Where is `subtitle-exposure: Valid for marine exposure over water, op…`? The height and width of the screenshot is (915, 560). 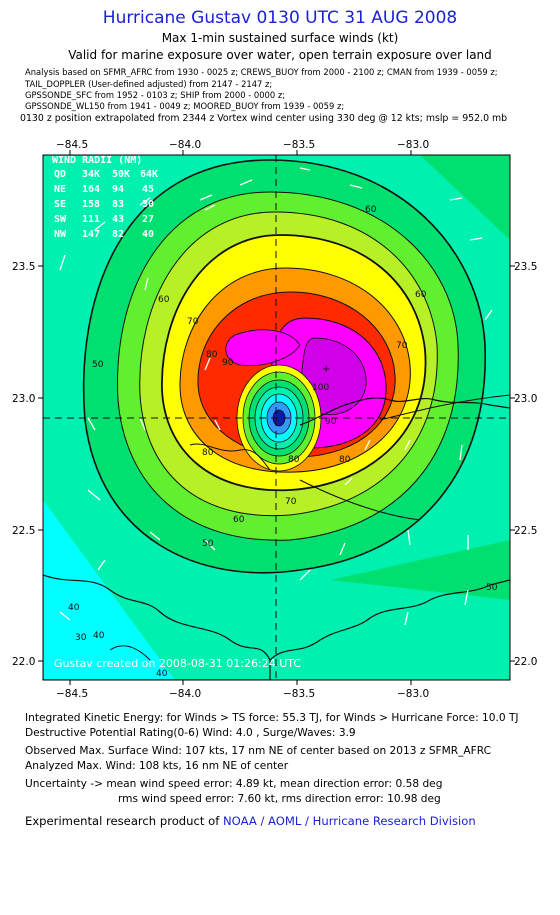
subtitle-exposure: Valid for marine exposure over water, op… is located at coordinates (280, 55).